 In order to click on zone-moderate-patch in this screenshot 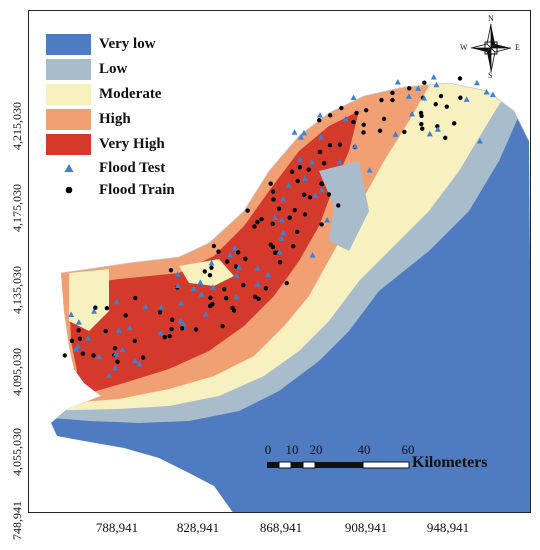, I will do `click(89, 300)`.